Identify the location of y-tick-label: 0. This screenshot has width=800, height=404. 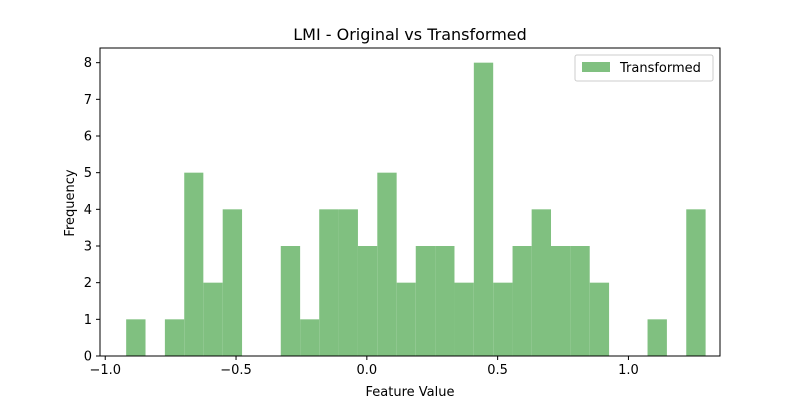
(88, 357).